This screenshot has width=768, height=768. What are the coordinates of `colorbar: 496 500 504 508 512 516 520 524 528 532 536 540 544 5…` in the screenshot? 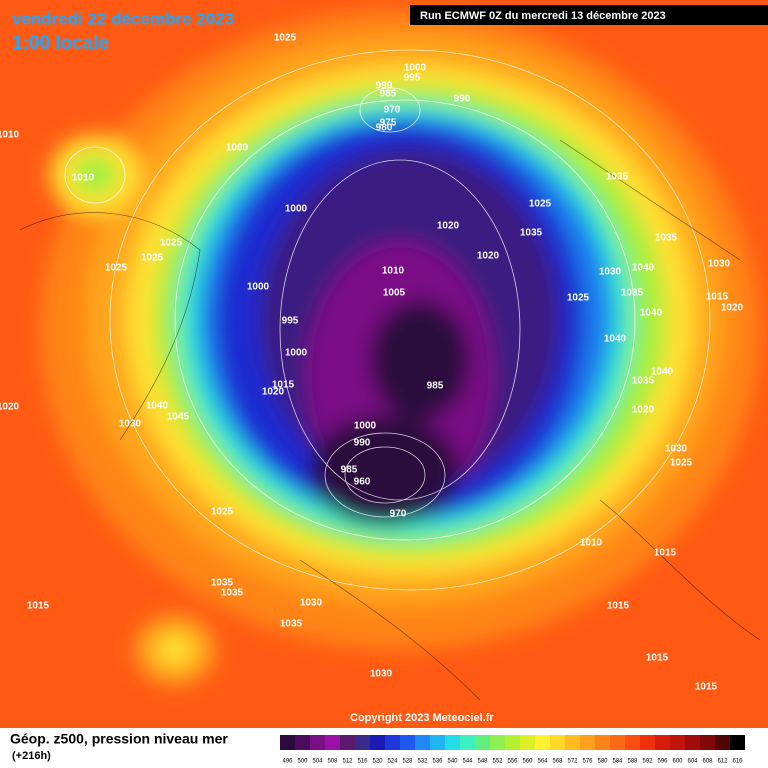 It's located at (512, 750).